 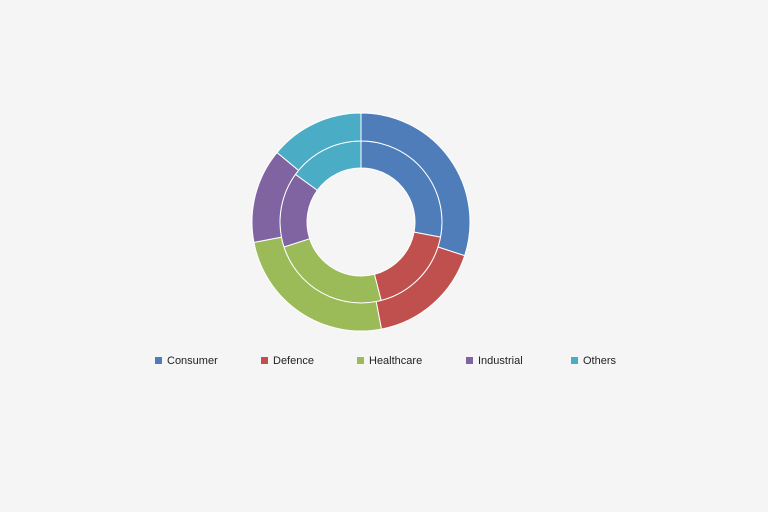 I want to click on legend-label: Healthcare, so click(x=395, y=361).